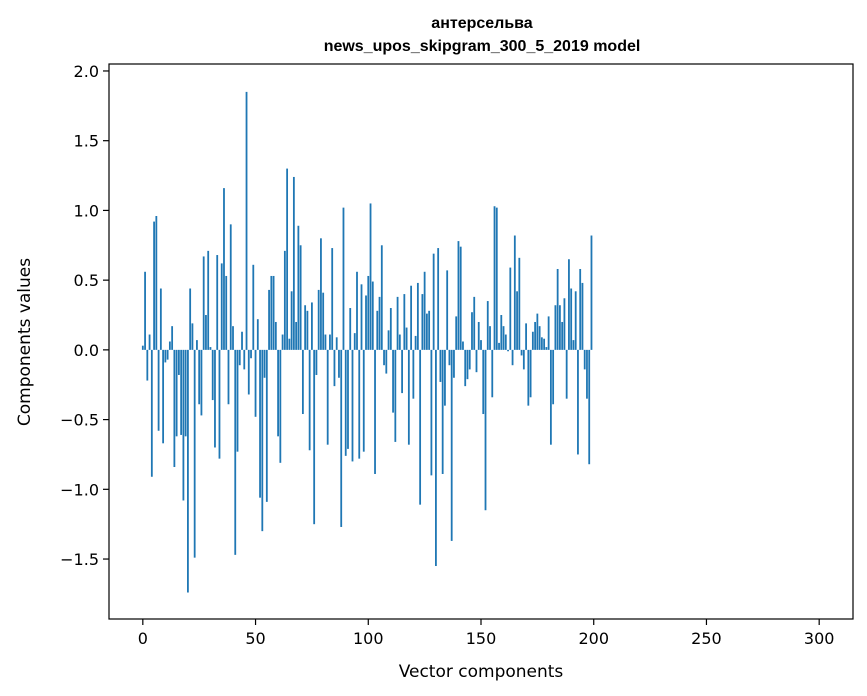 The height and width of the screenshot is (696, 867). I want to click on y-axis-label: Components values, so click(25, 342).